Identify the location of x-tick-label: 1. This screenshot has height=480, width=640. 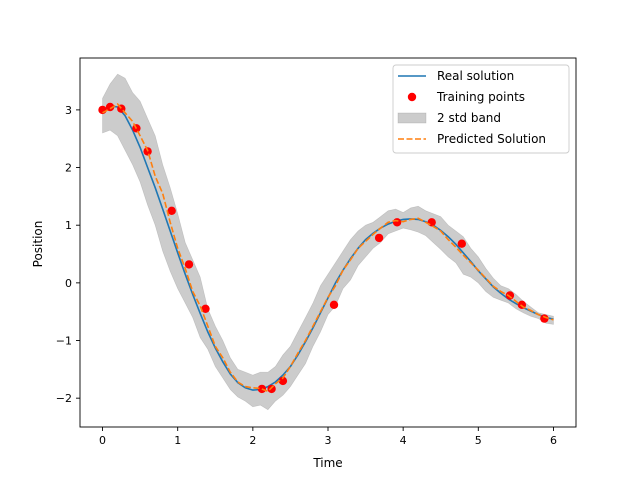
(177, 440).